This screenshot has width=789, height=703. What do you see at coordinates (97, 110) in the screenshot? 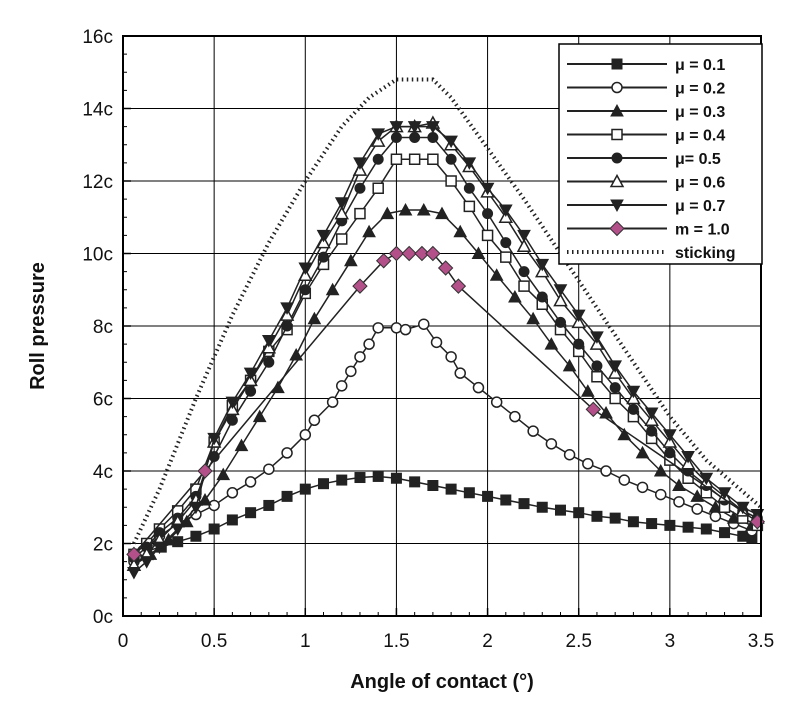
I see `y-tick-label: 14c` at bounding box center [97, 110].